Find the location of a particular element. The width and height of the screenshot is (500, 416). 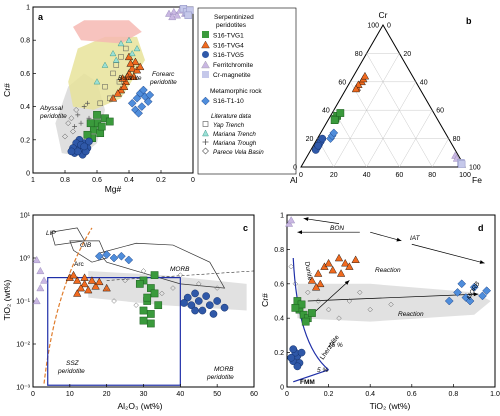

legend-frame is located at coordinates (247, 91).